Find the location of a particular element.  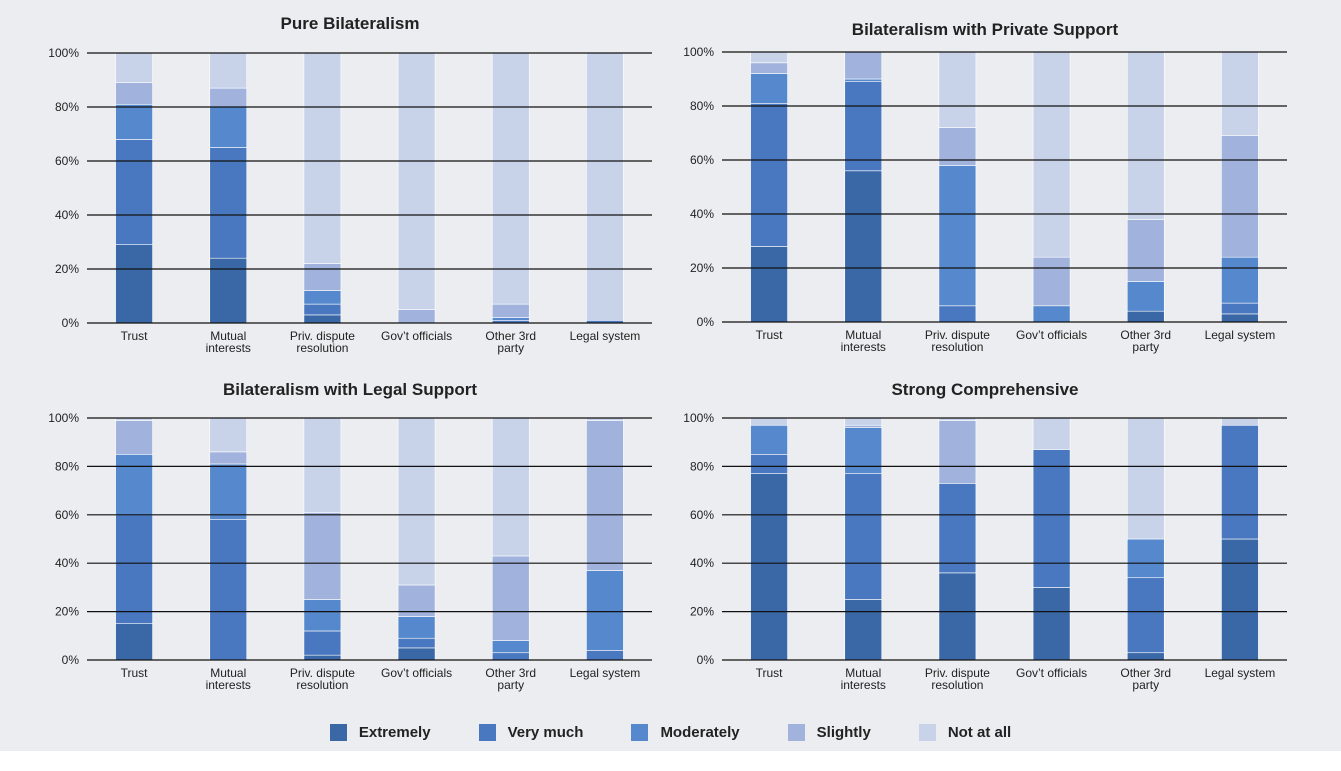

bar-segment-very-much-gov-t-officials is located at coordinates (1051, 518).